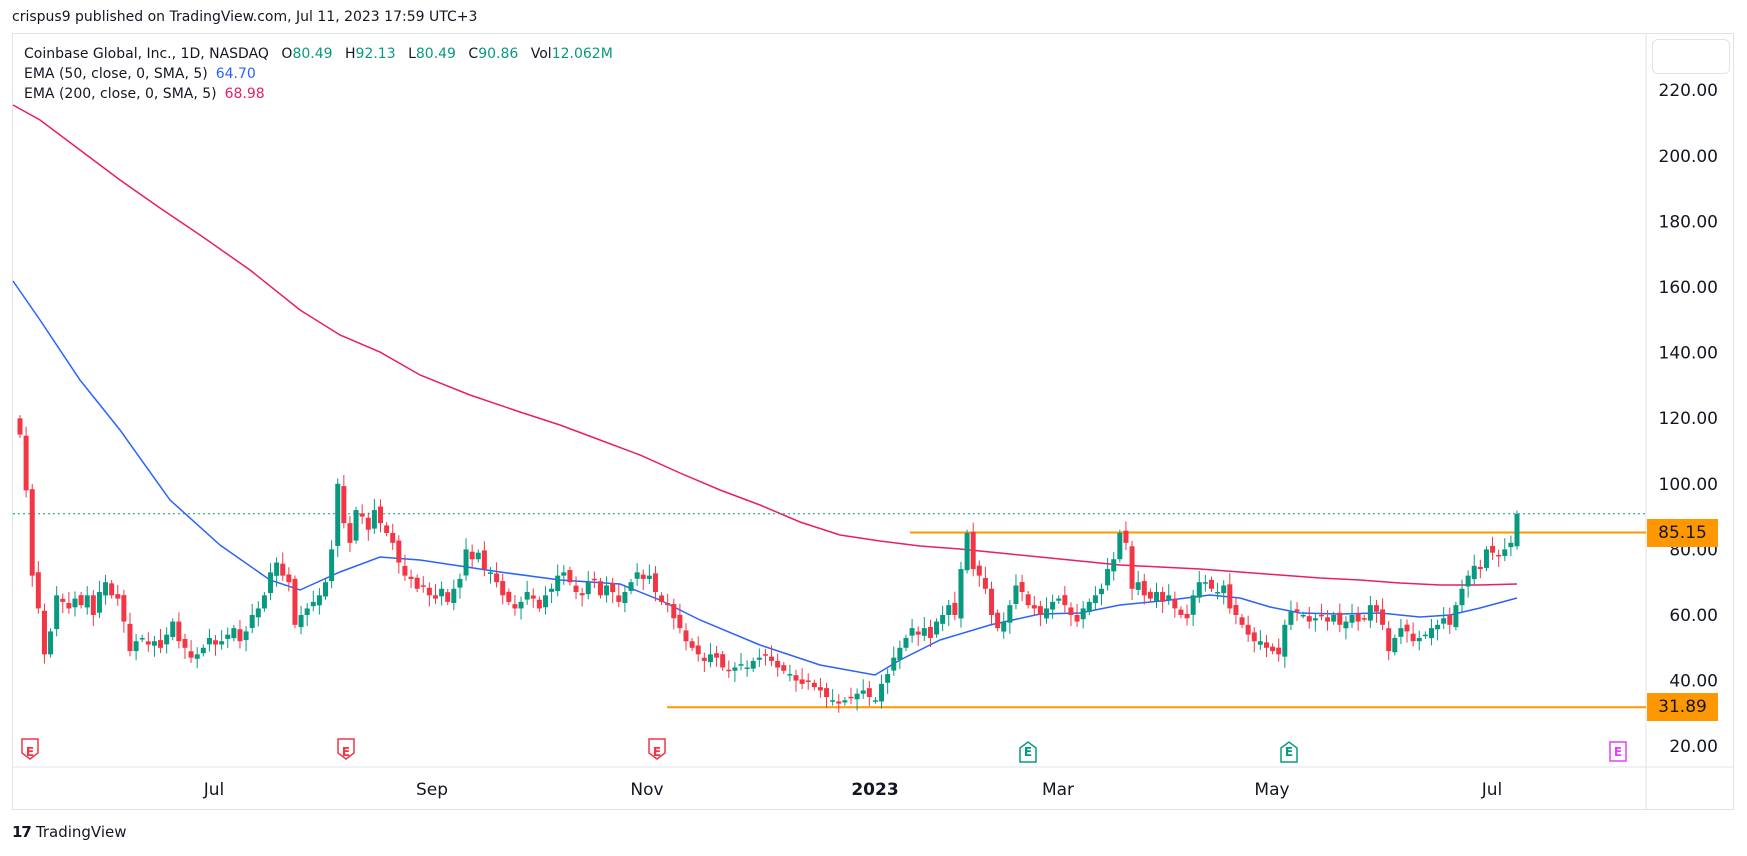 The width and height of the screenshot is (1747, 856). I want to click on time-axis: Jul Sep Nov 2023 Mar May Jul, so click(853, 790).